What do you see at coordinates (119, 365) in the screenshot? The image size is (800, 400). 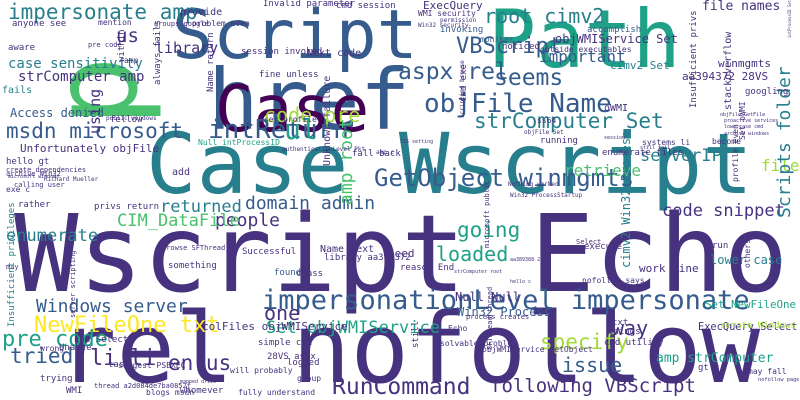 I see `word-task: task` at bounding box center [119, 365].